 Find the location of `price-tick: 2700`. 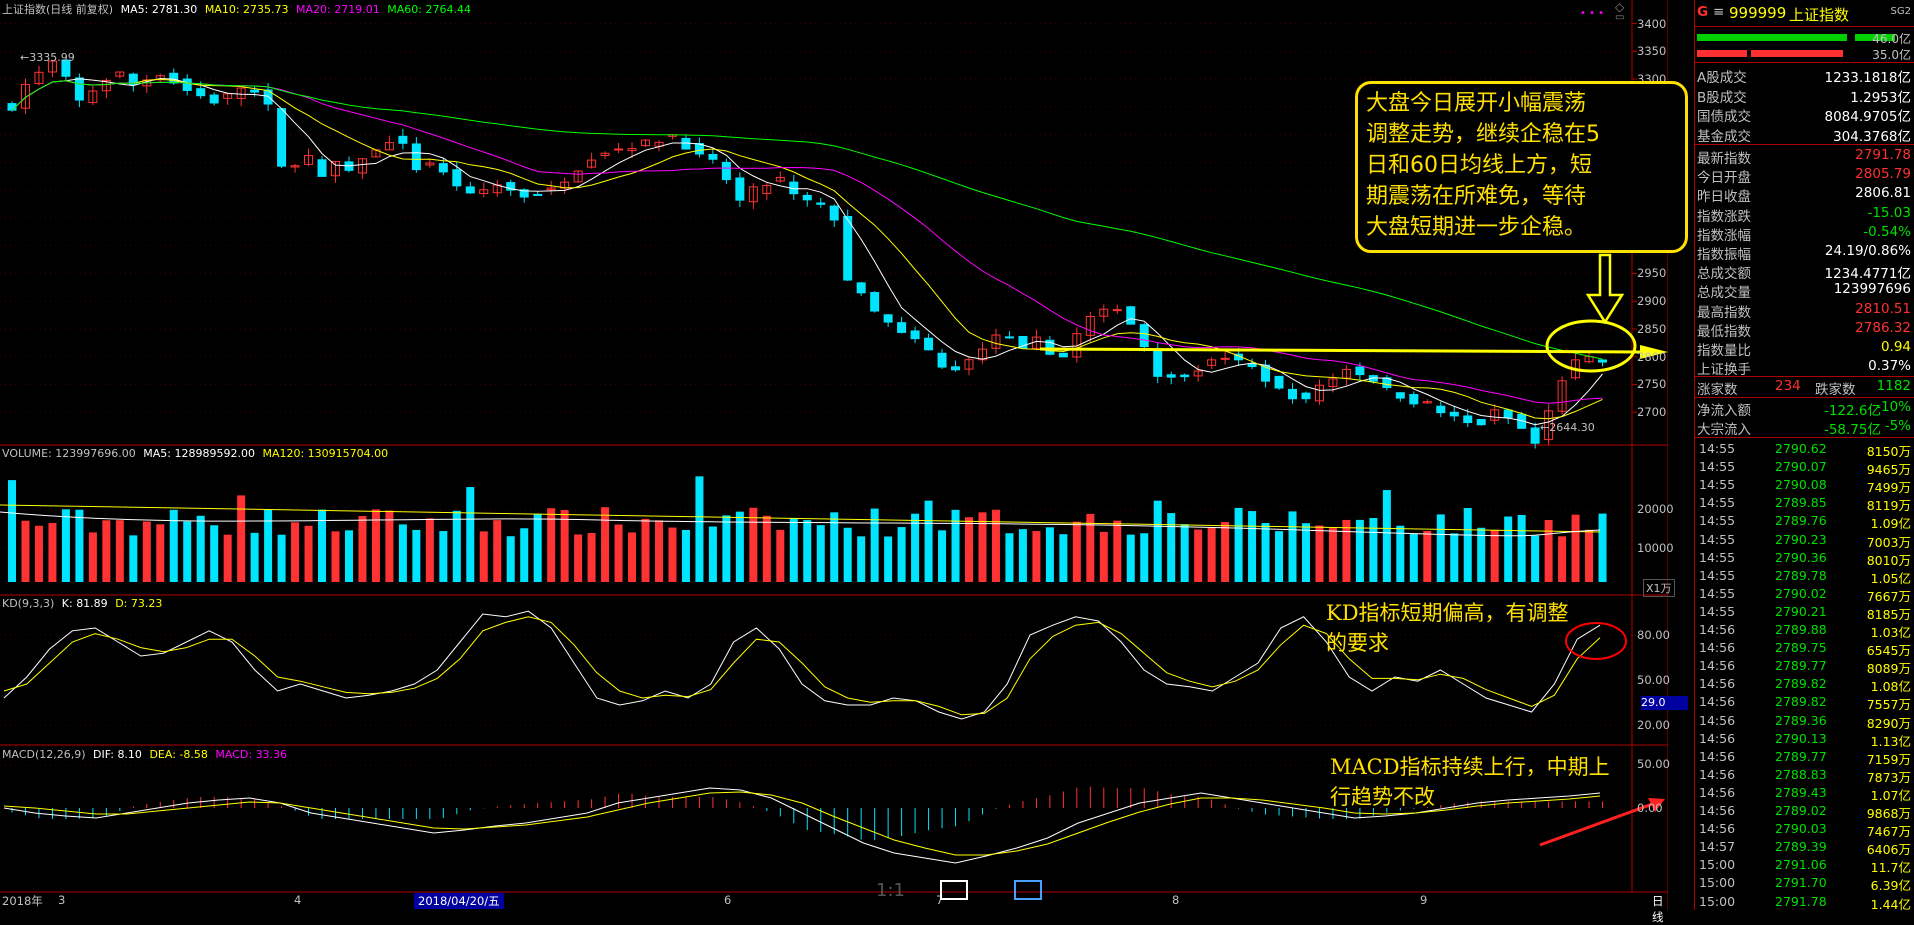

price-tick: 2700 is located at coordinates (1652, 412).